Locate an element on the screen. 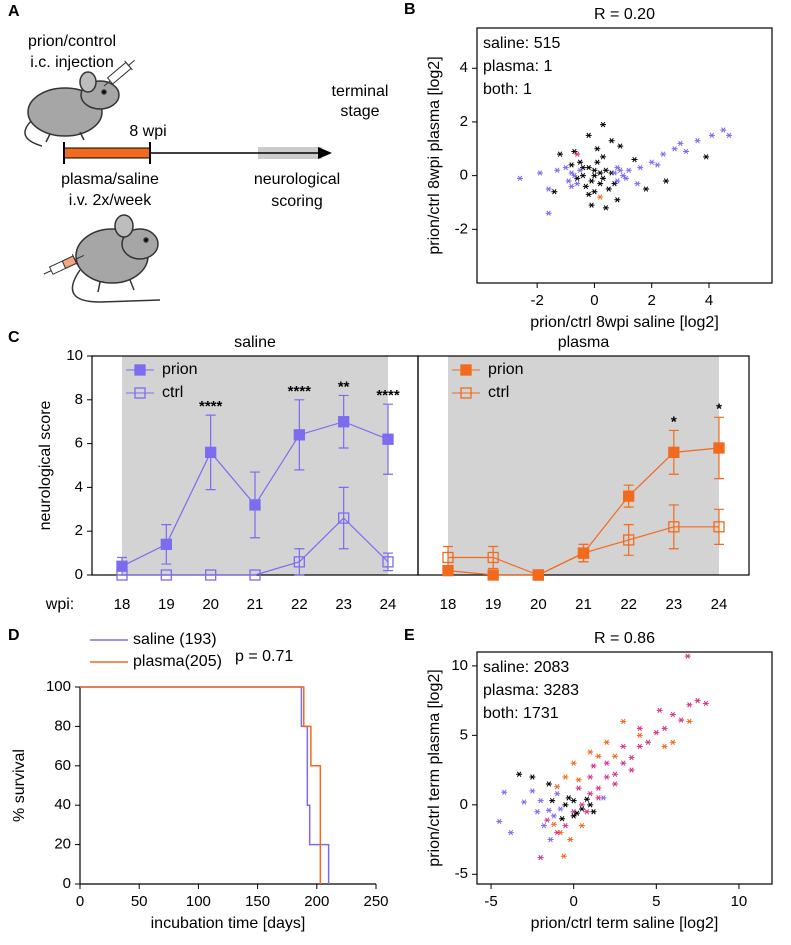 This screenshot has height=945, width=791. legend-label: ctrl is located at coordinates (172, 392).